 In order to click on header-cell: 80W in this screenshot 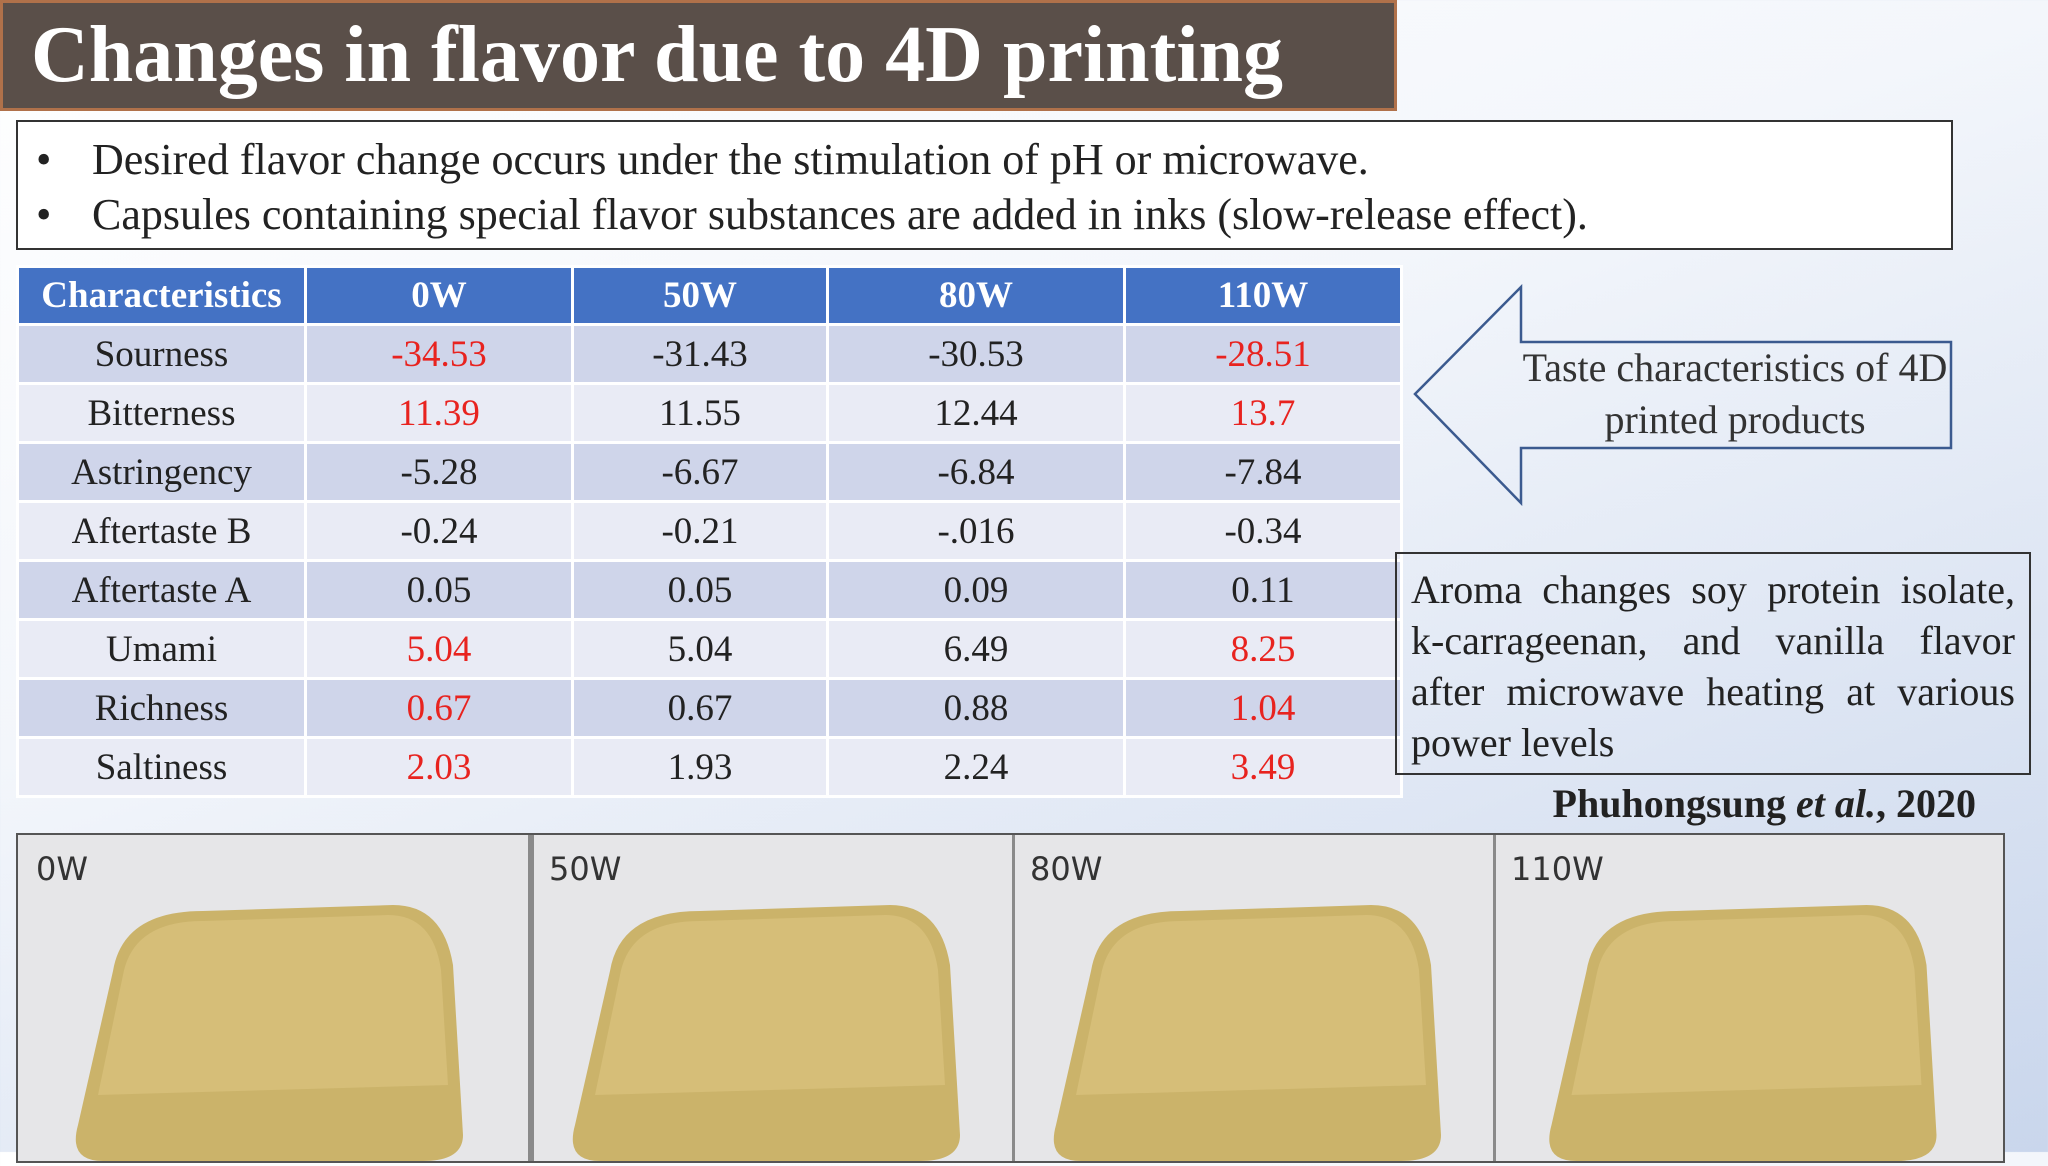, I will do `click(976, 295)`.